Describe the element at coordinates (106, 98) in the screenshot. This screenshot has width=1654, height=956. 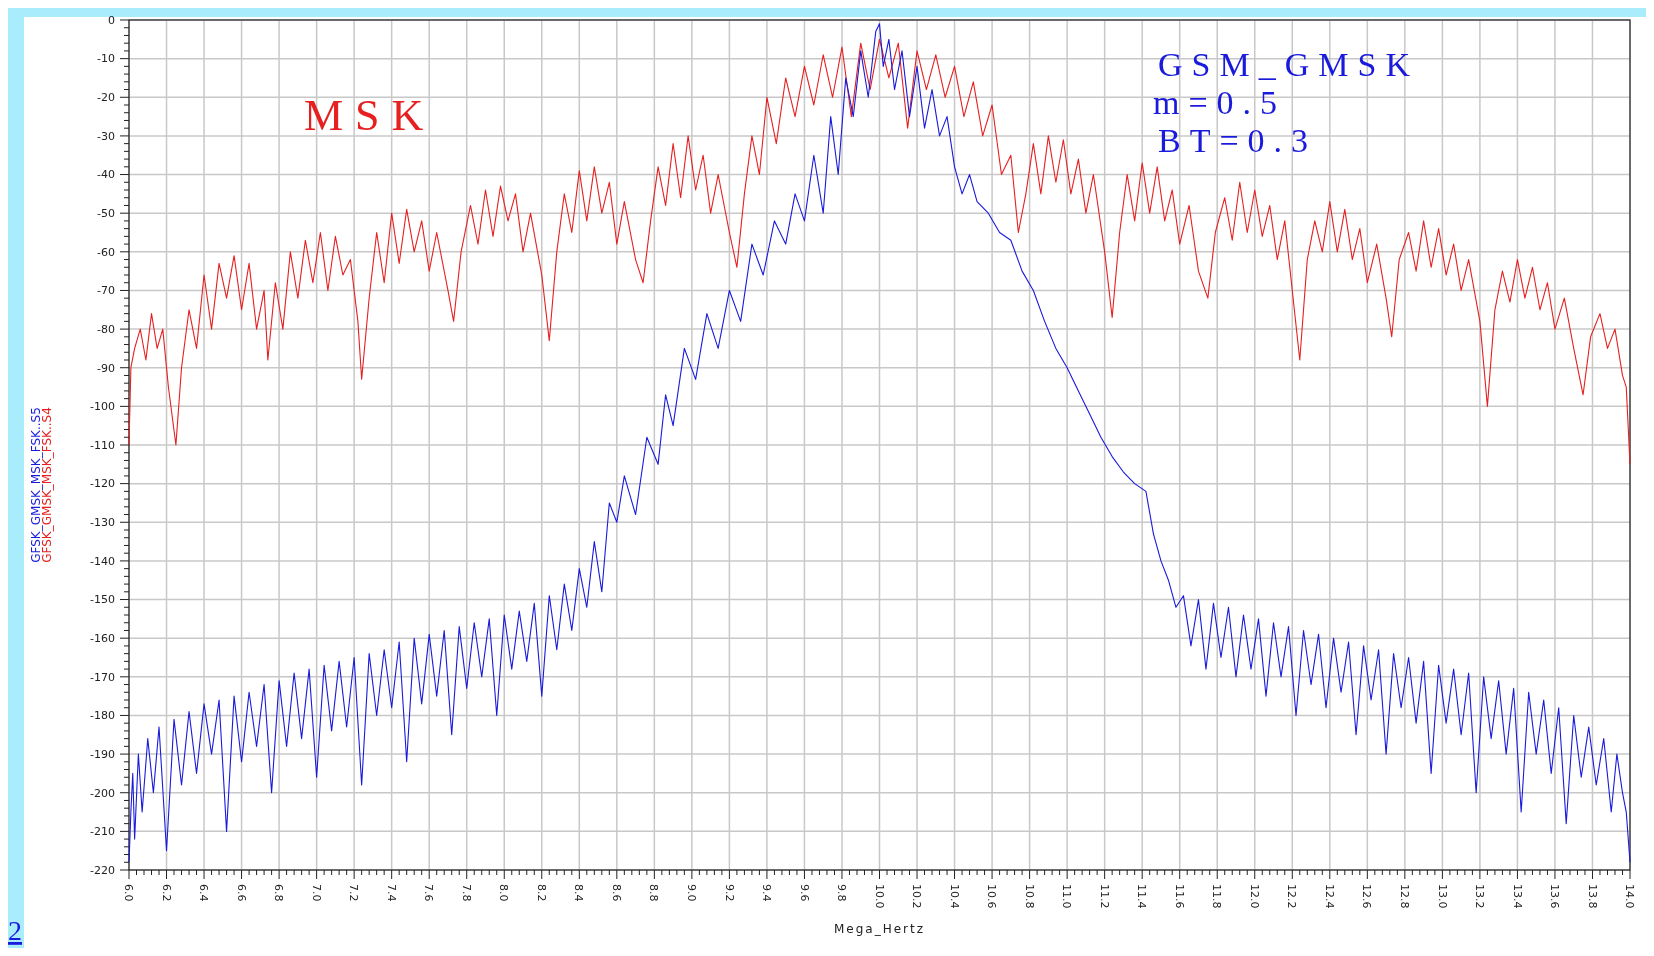
I see `y-tick-label: -20` at that location.